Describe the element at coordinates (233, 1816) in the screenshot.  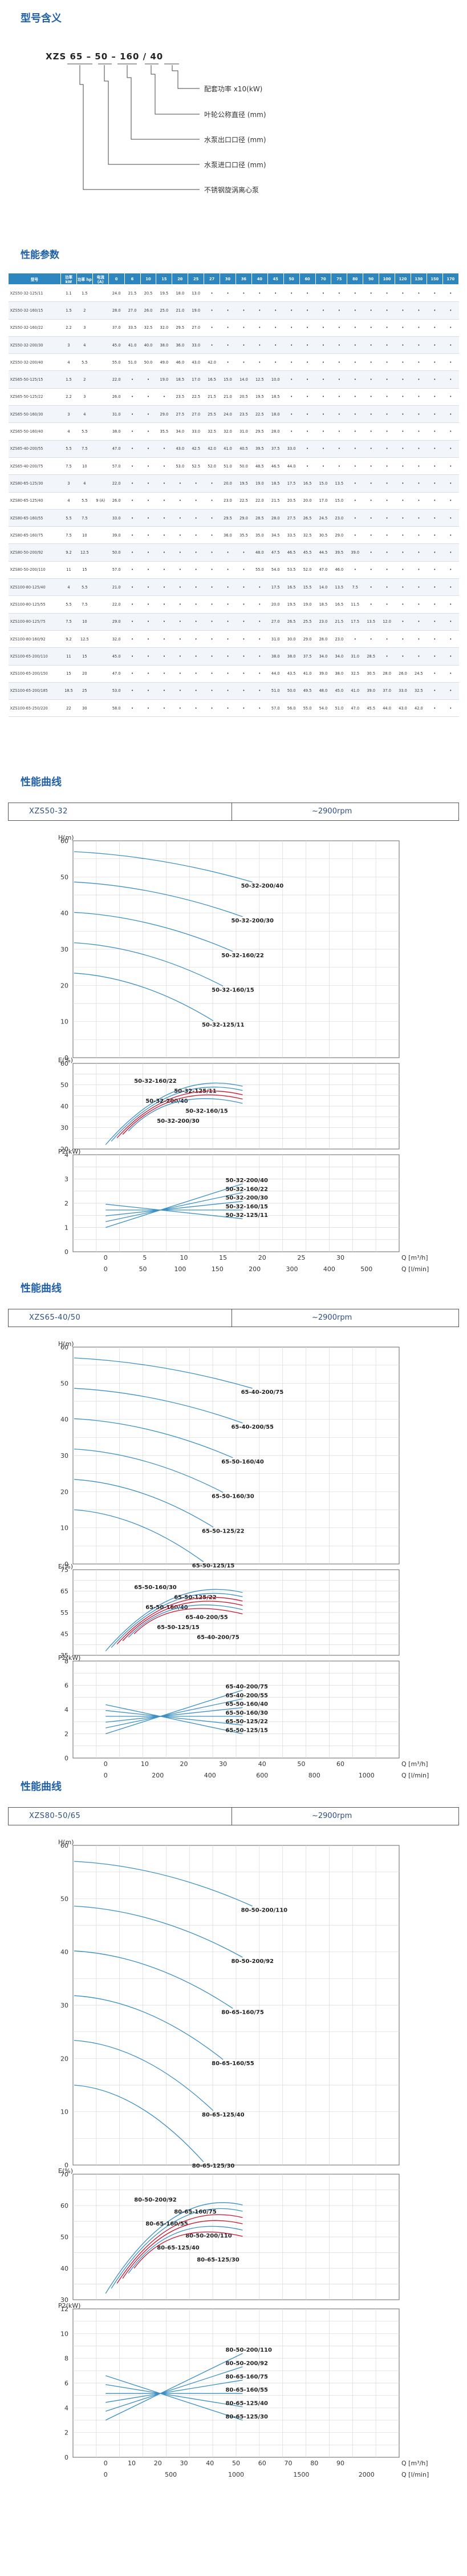
I see `curve-header-bar: XZS80-50/65 ~2900rpm` at that location.